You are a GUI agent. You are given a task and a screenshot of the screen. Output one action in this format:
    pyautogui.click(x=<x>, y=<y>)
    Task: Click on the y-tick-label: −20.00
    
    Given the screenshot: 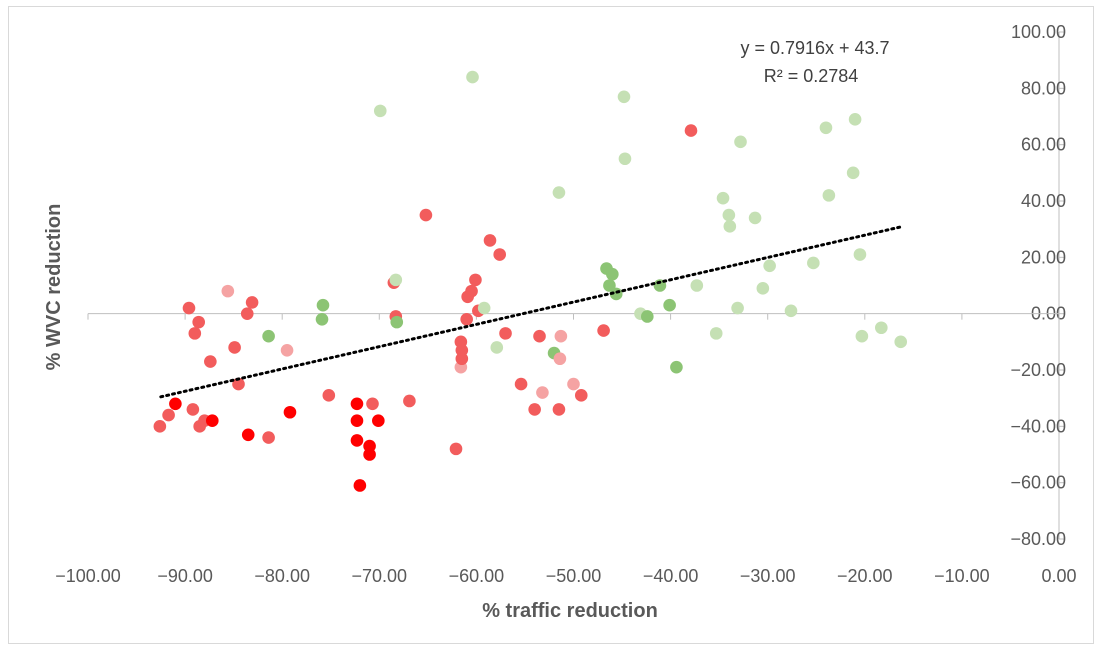 What is the action you would take?
    pyautogui.click(x=1038, y=370)
    